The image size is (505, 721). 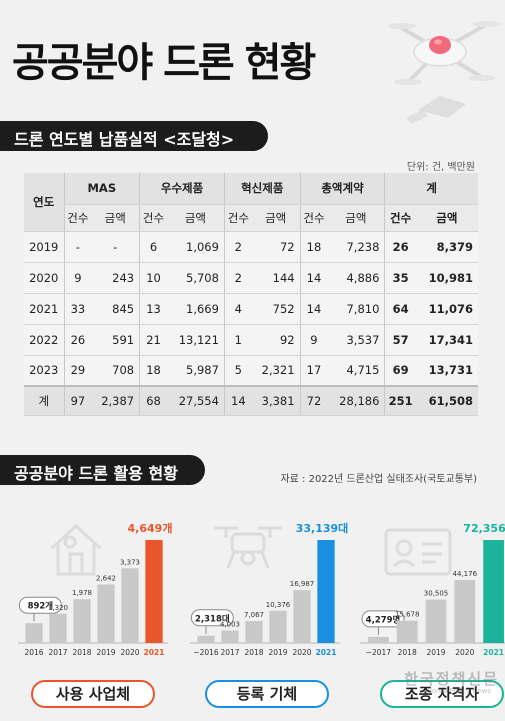 What do you see at coordinates (400, 309) in the screenshot?
I see `table-cell: 64` at bounding box center [400, 309].